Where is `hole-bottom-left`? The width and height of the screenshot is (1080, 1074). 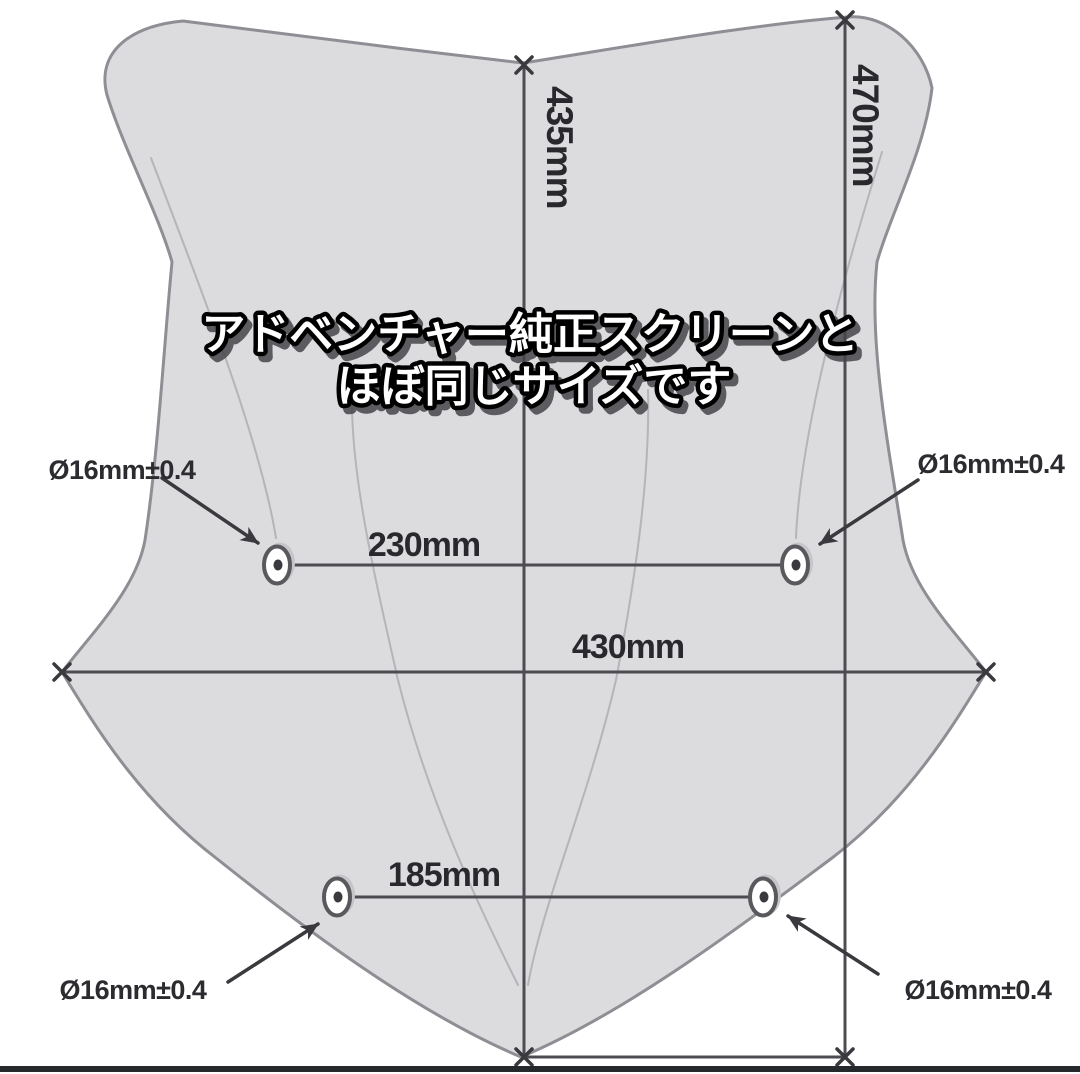
hole-bottom-left is located at coordinates (338, 896).